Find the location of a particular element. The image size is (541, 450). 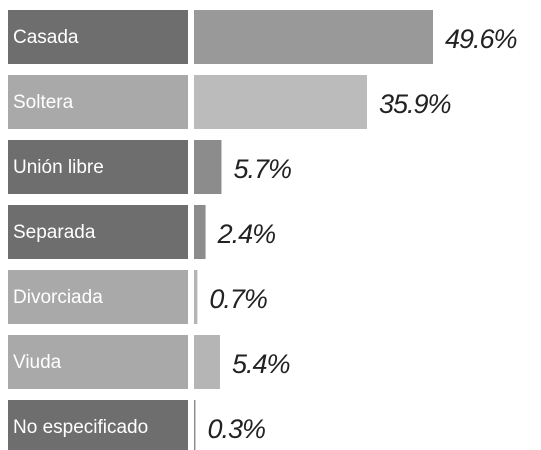

category-label: No especificado is located at coordinates (80, 427).